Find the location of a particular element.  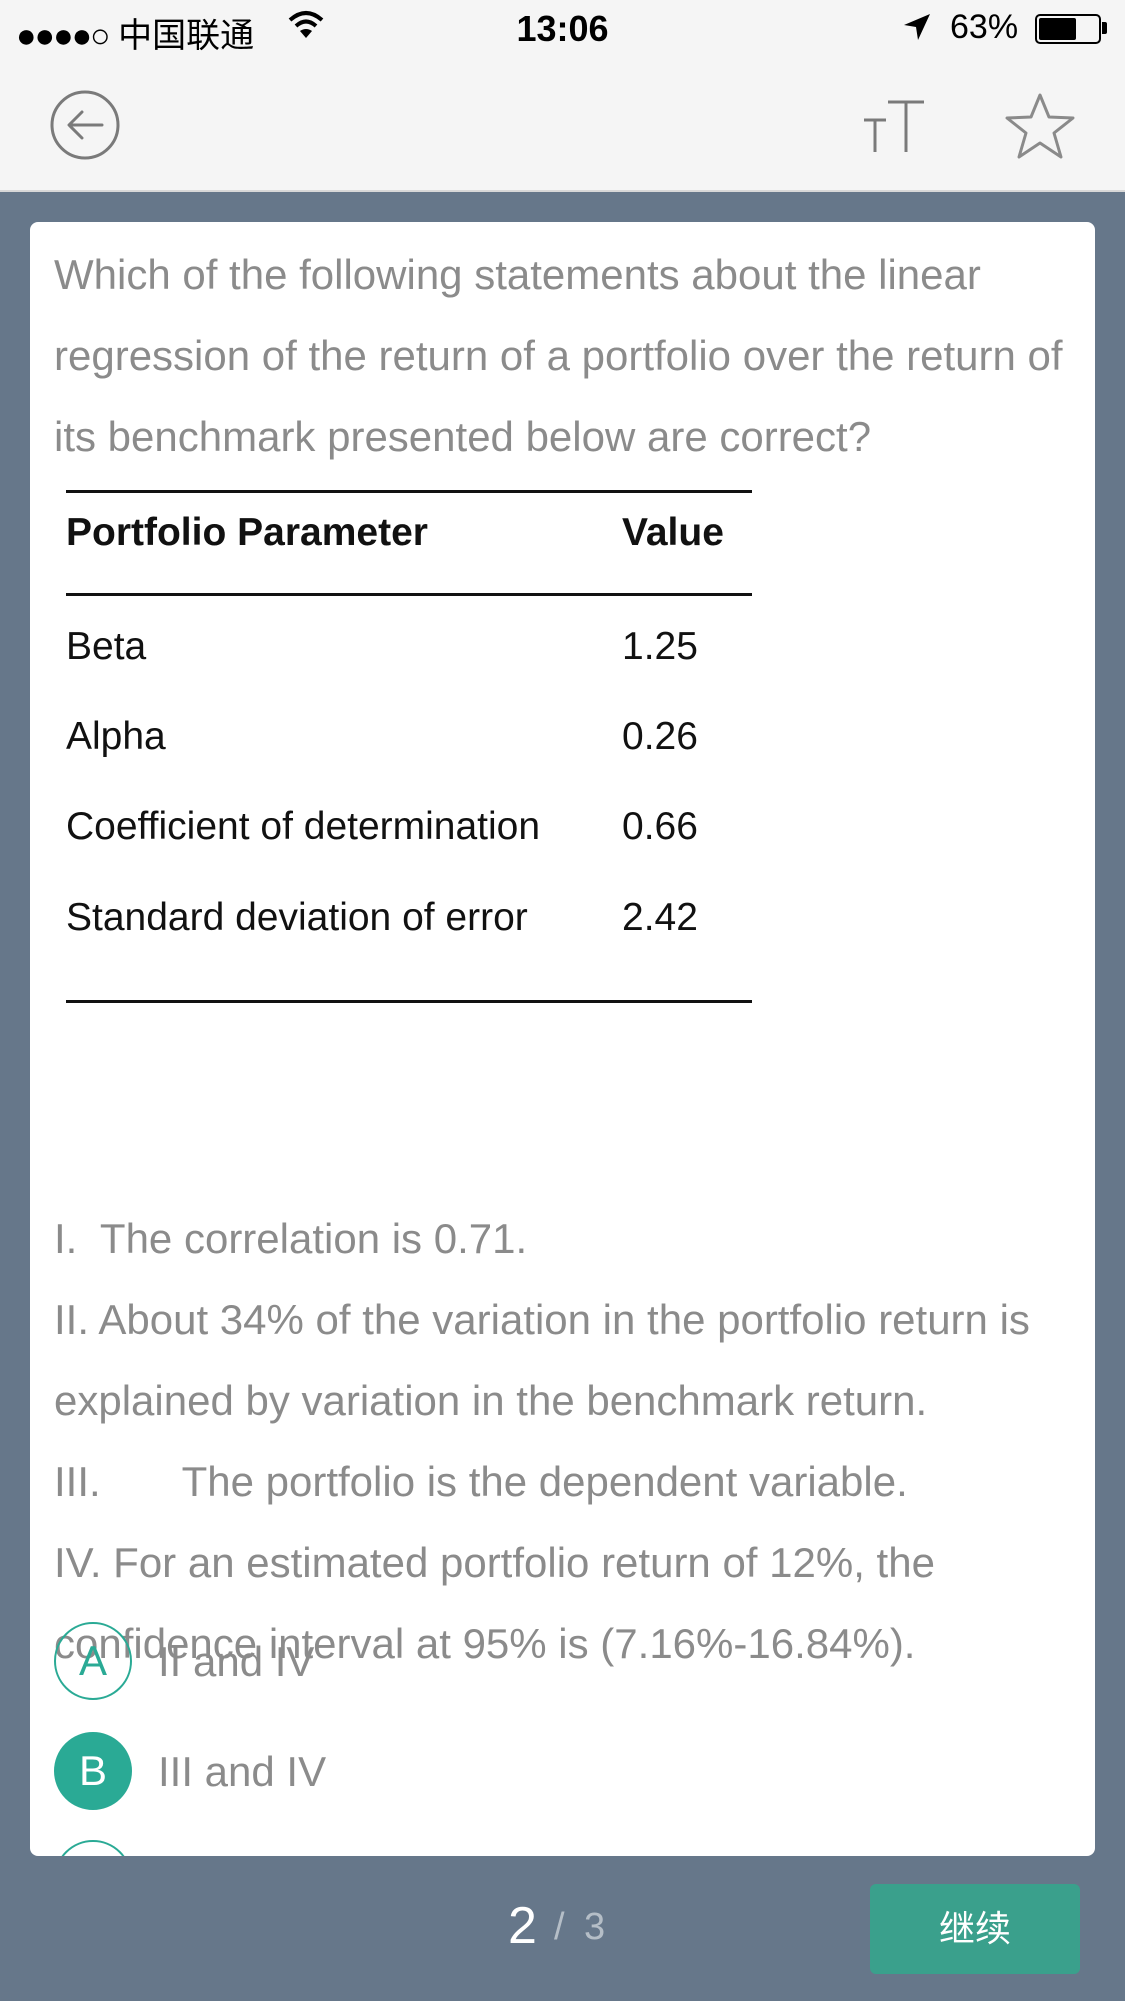

star-icon is located at coordinates (1040, 126).